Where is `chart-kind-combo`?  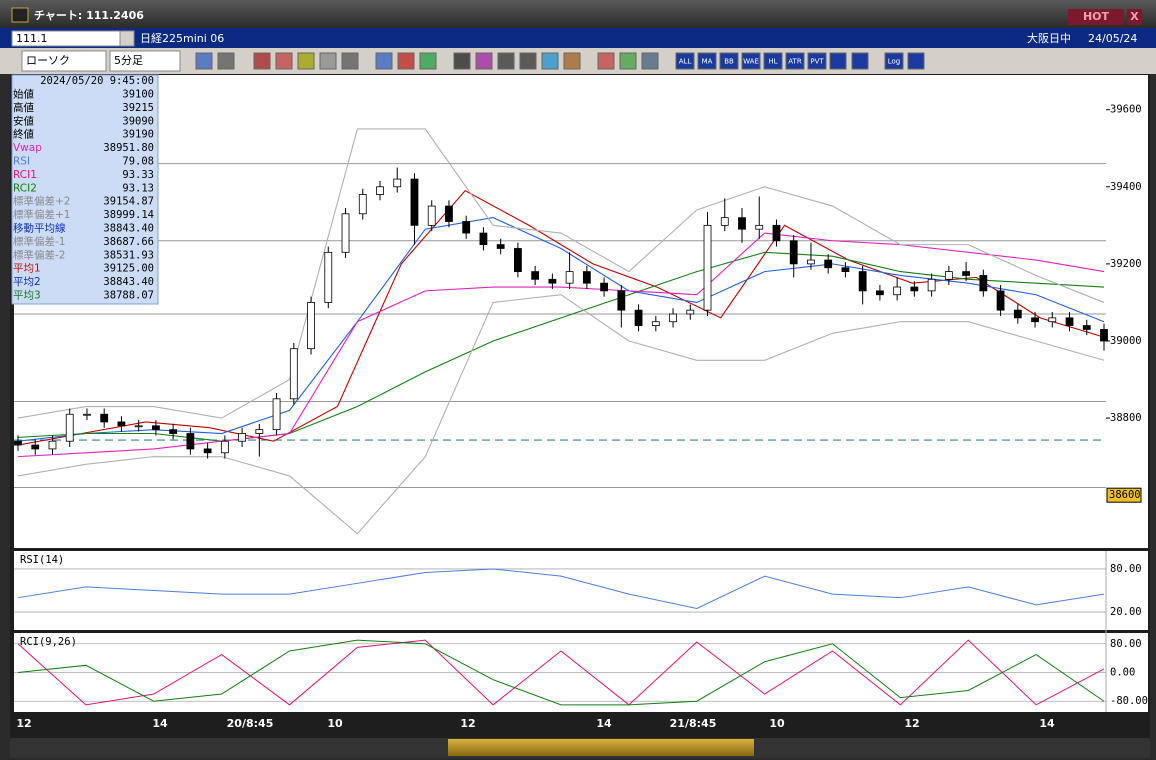
chart-kind-combo is located at coordinates (64, 61).